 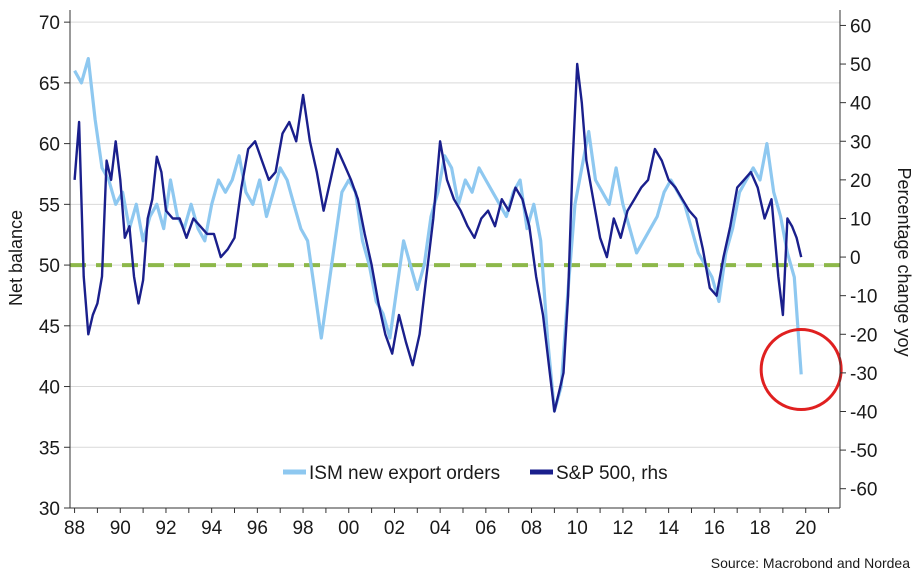 What do you see at coordinates (394, 528) in the screenshot?
I see `x-tick-label: 02` at bounding box center [394, 528].